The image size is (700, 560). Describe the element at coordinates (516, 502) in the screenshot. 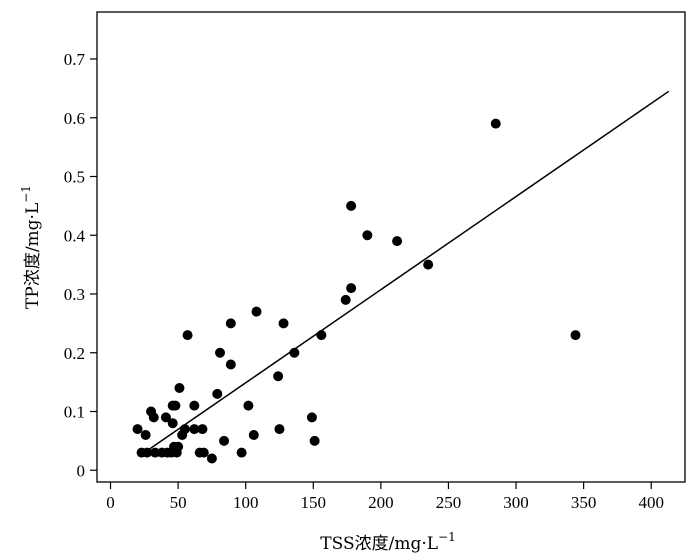

I see `x-tick-label: 300` at that location.